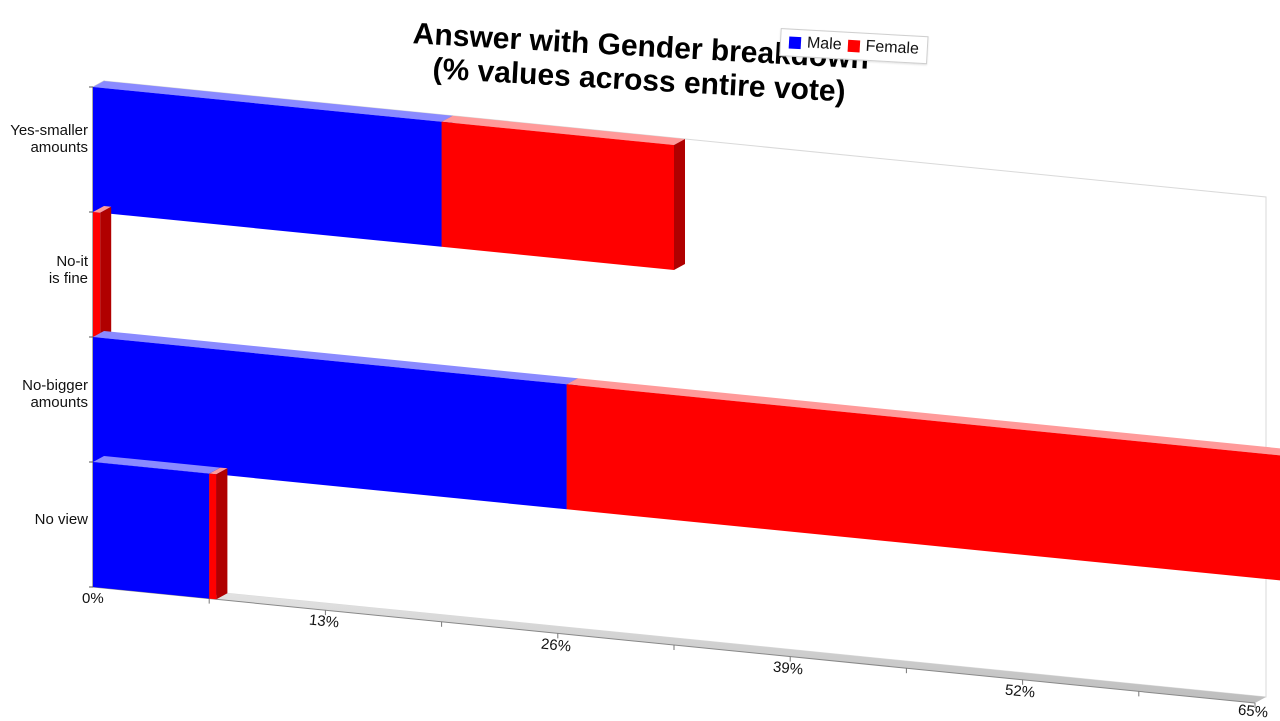 The width and height of the screenshot is (1280, 721). Describe the element at coordinates (49, 130) in the screenshot. I see `y-tick-label-line: Yes-smaller` at that location.